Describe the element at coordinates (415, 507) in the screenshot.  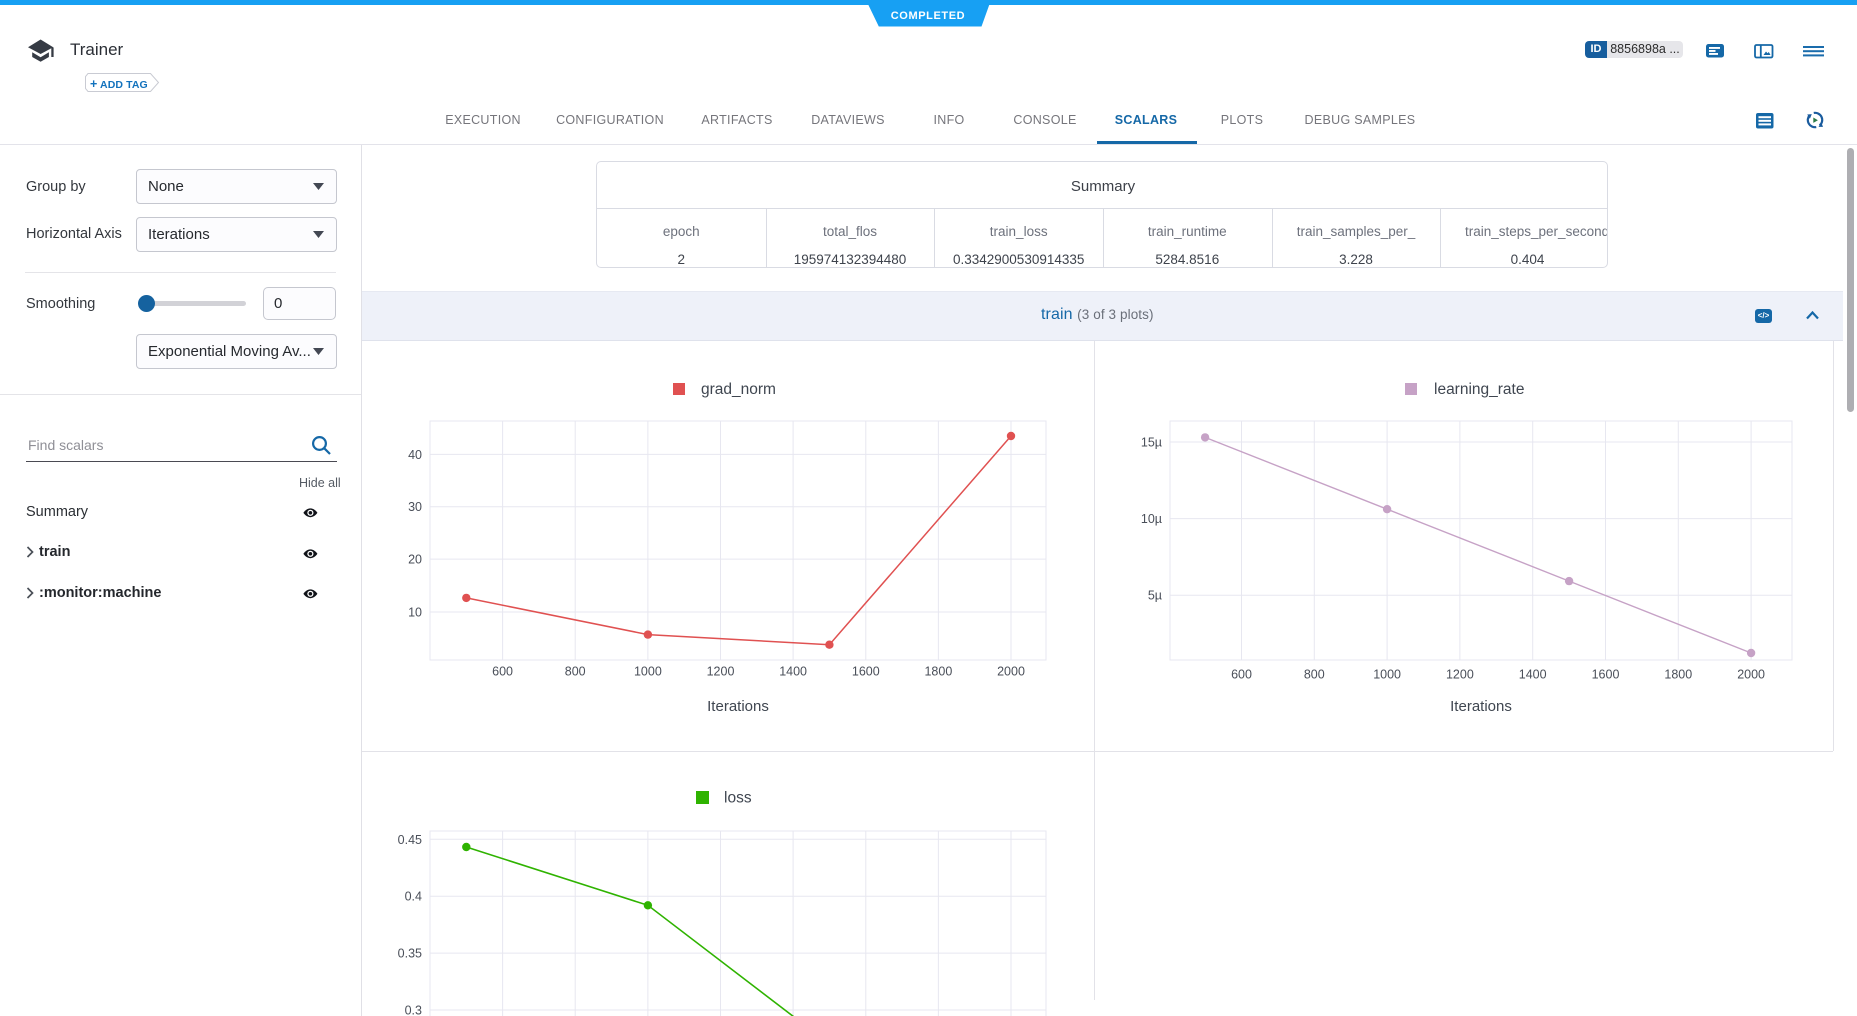
I see `svg-text: 30` at that location.